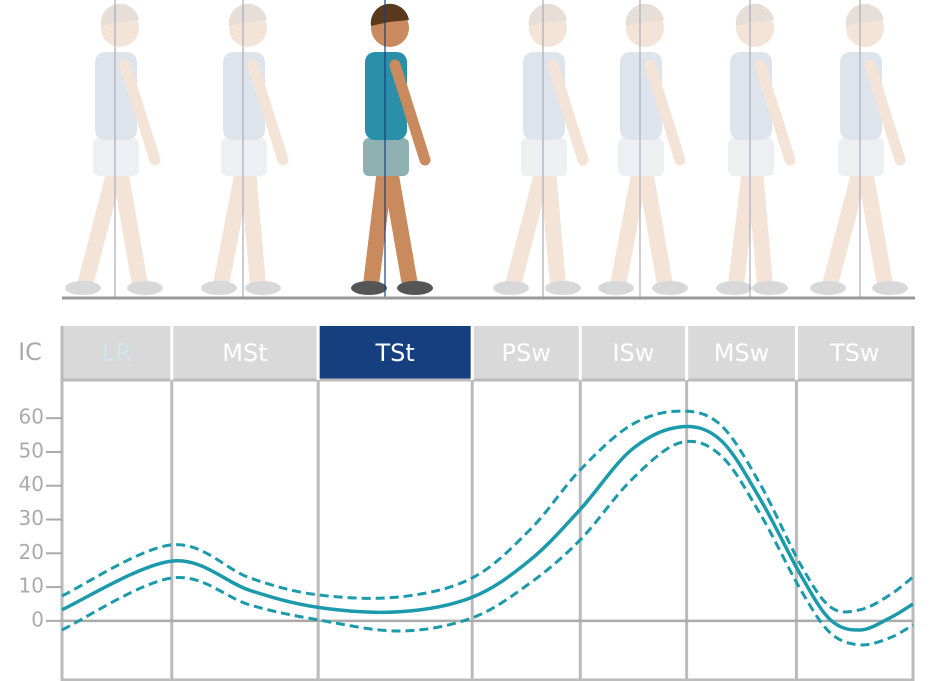  Describe the element at coordinates (633, 353) in the screenshot. I see `phase-label: ISw` at that location.